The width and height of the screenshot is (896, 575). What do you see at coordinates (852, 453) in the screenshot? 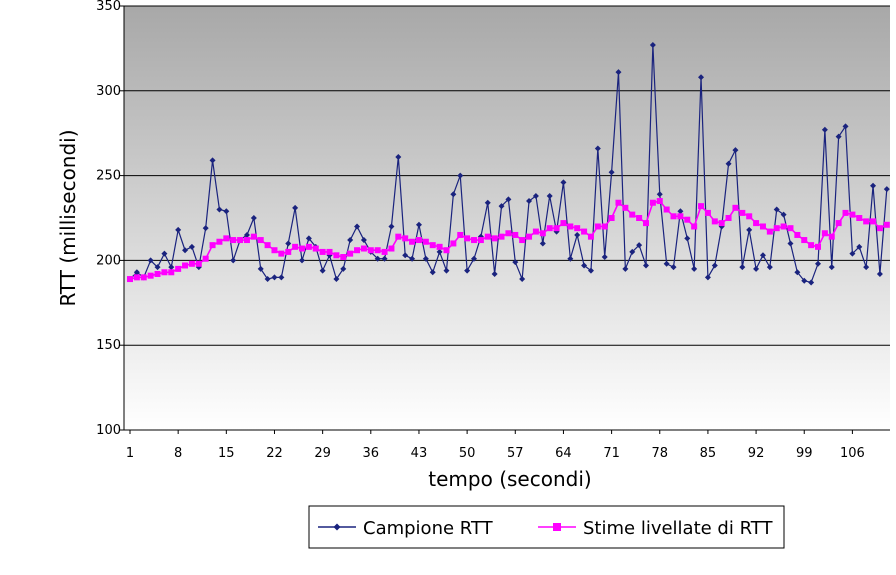
I see `x-tick-label: 106` at bounding box center [852, 453].